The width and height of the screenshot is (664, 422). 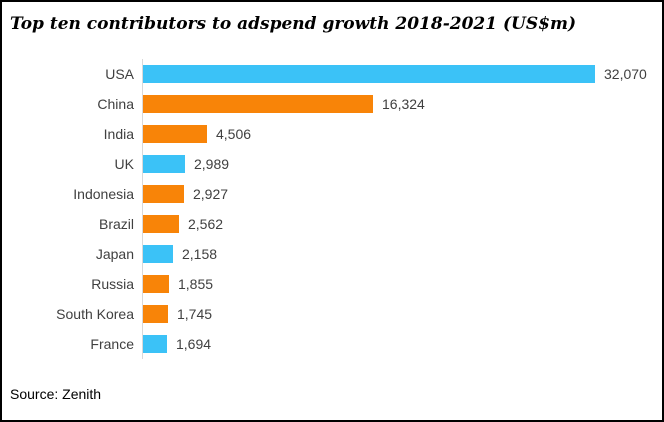 I want to click on bar-row: Russia 1,855, so click(x=332, y=284).